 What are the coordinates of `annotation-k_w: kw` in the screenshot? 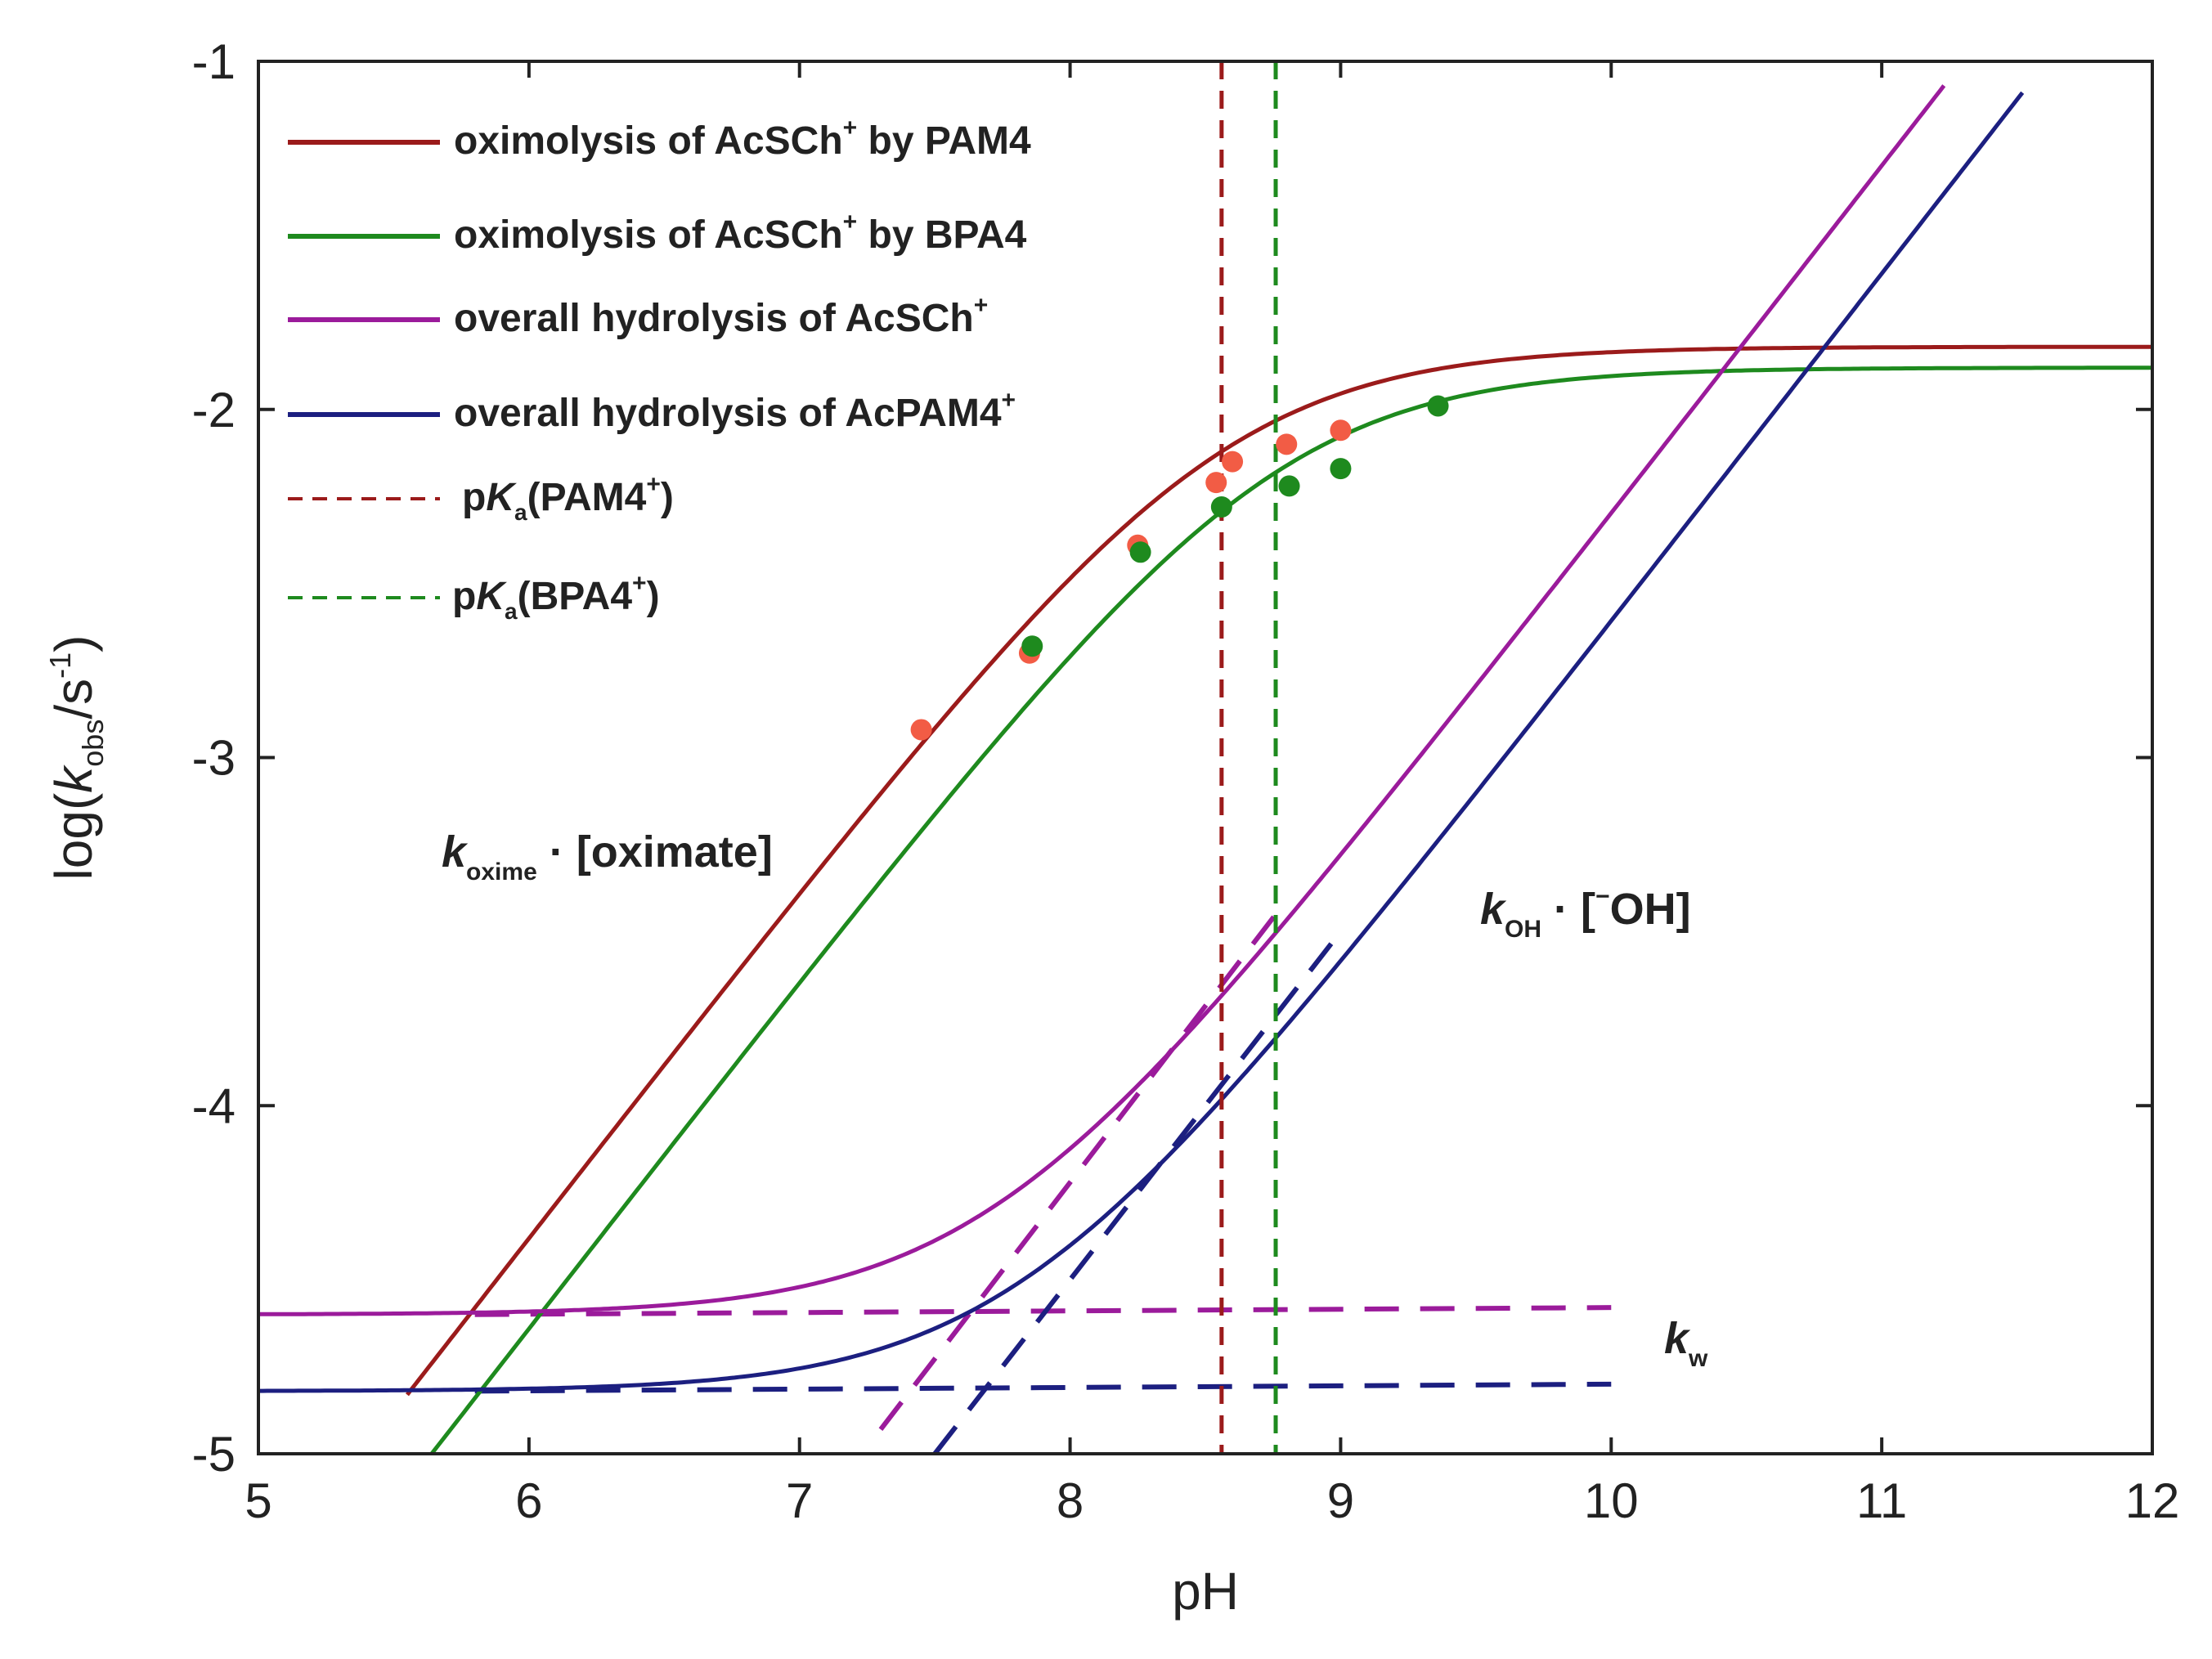 It's located at (1686, 1343).